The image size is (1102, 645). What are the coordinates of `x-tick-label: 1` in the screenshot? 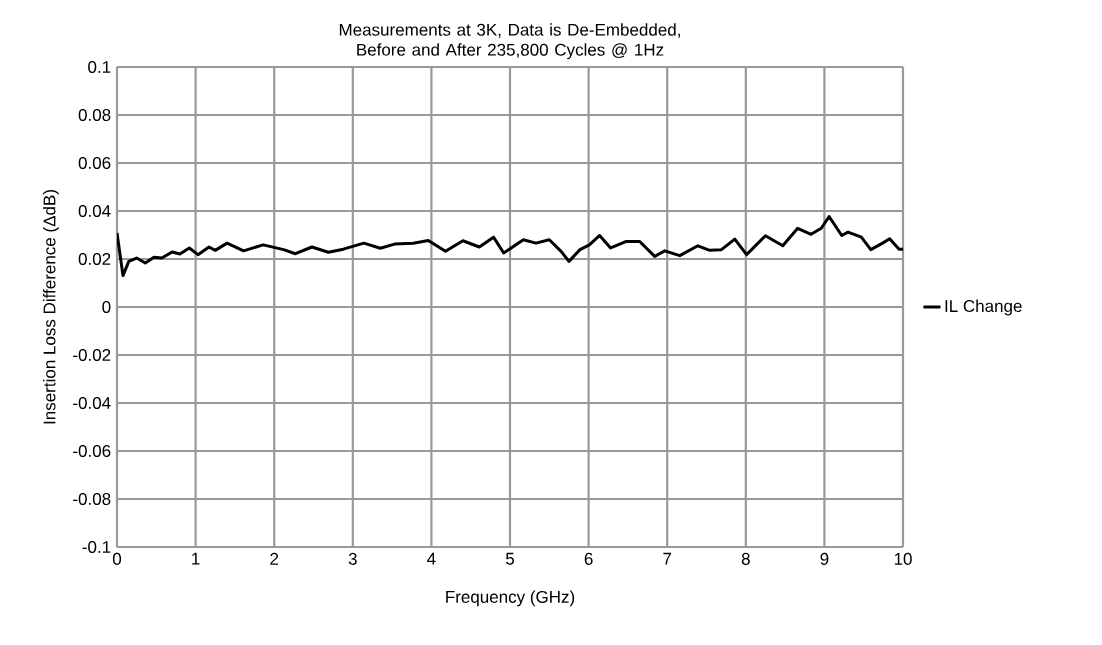 It's located at (196, 558).